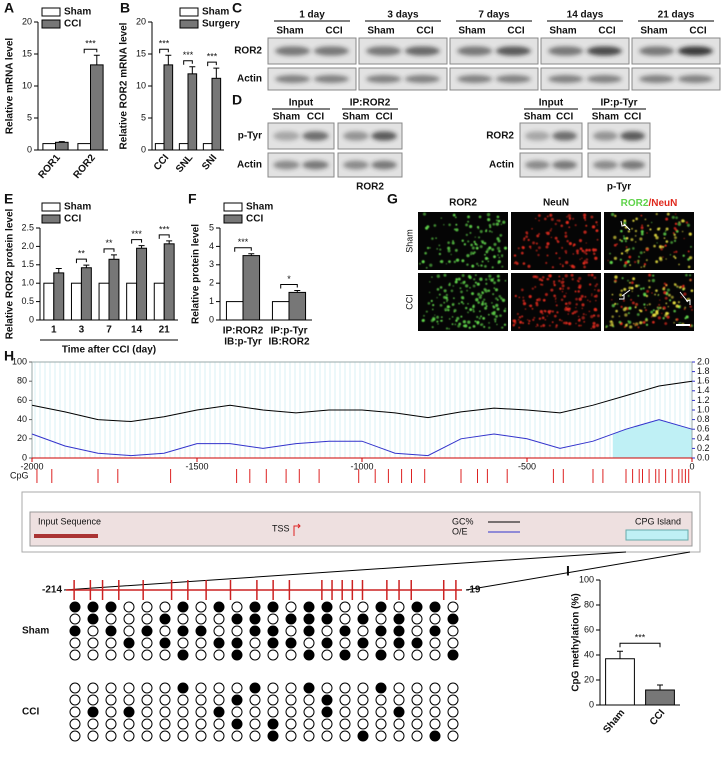 The width and height of the screenshot is (725, 758). Describe the element at coordinates (141, 53) in the screenshot. I see `y-tick-label: 15` at that location.